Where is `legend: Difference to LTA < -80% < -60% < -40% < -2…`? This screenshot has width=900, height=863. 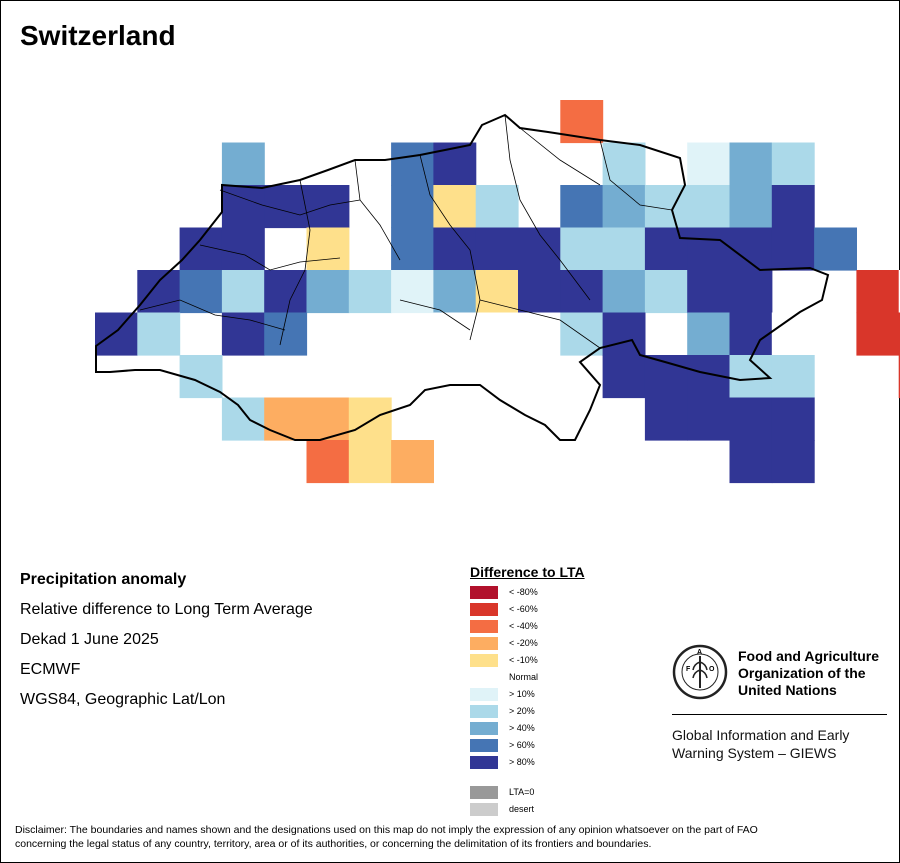 legend: Difference to LTA < -80% < -60% < -40% < -2… is located at coordinates (527, 691).